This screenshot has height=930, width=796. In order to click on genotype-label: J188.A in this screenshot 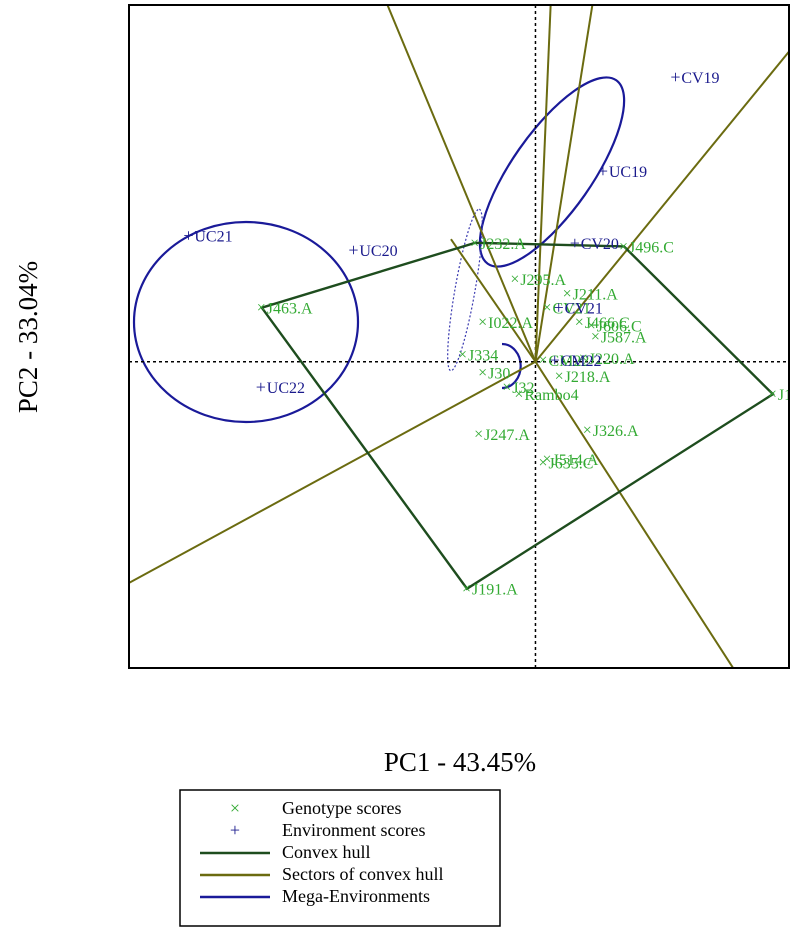, I will do `click(787, 395)`.